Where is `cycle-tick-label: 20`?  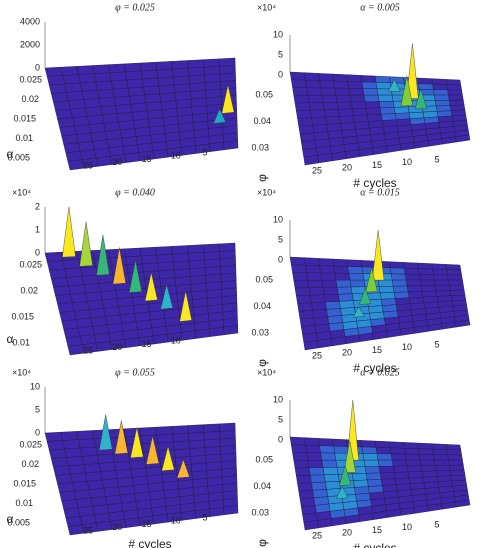
cycle-tick-label: 20 is located at coordinates (347, 168).